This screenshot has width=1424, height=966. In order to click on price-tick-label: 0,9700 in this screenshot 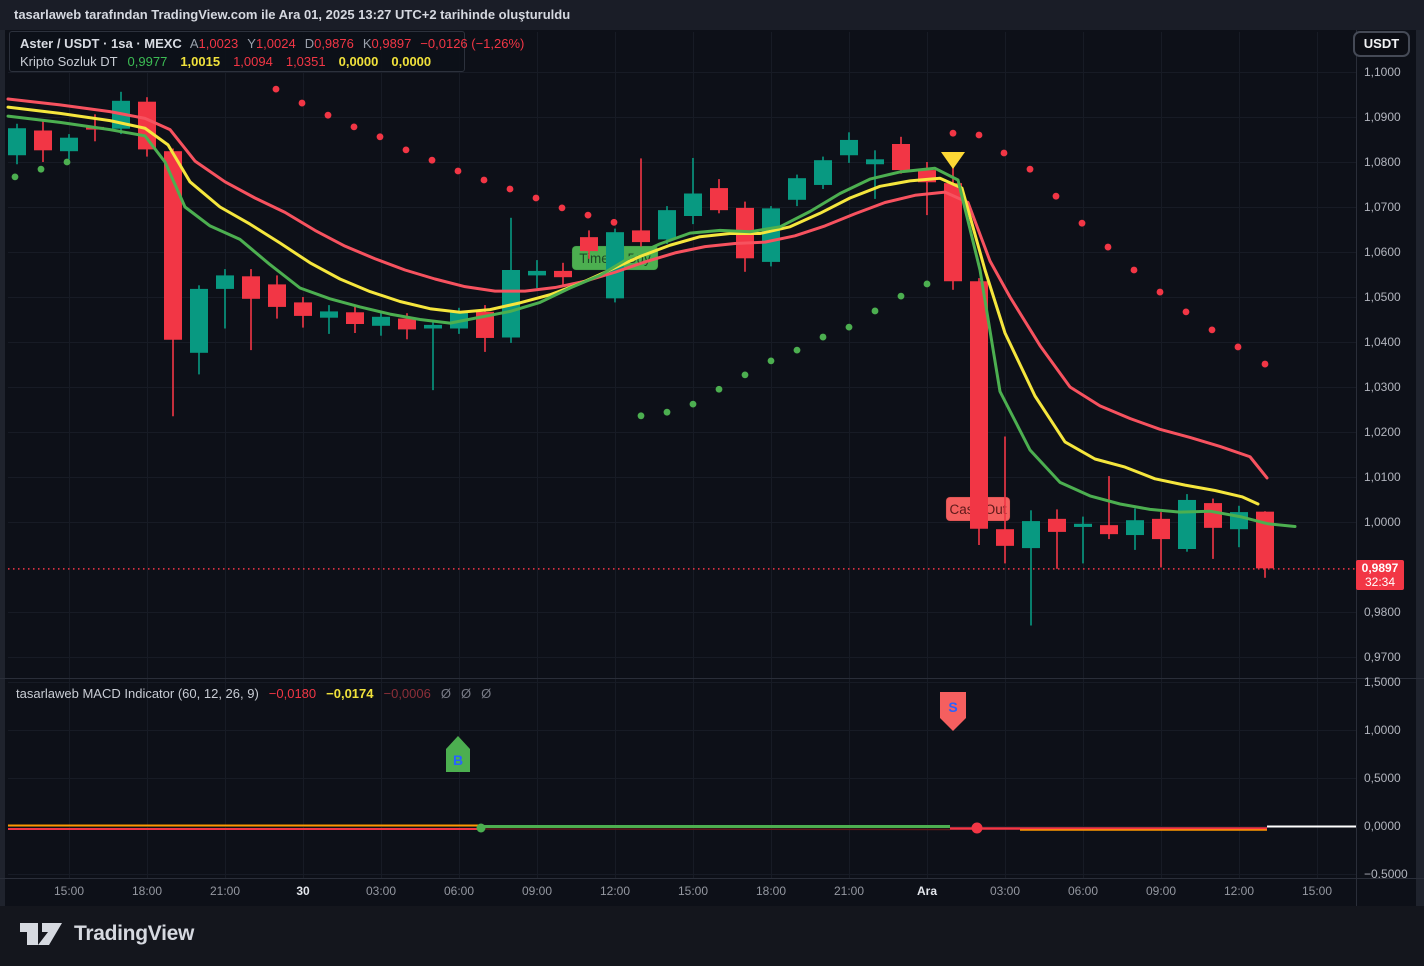, I will do `click(1382, 657)`.